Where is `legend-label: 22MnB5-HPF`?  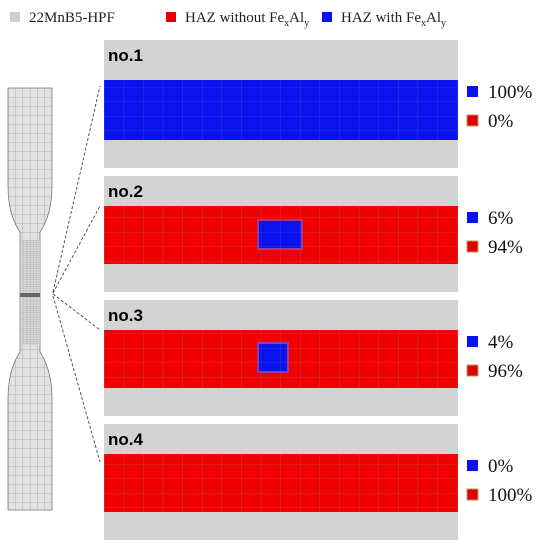
legend-label: 22MnB5-HPF is located at coordinates (72, 18).